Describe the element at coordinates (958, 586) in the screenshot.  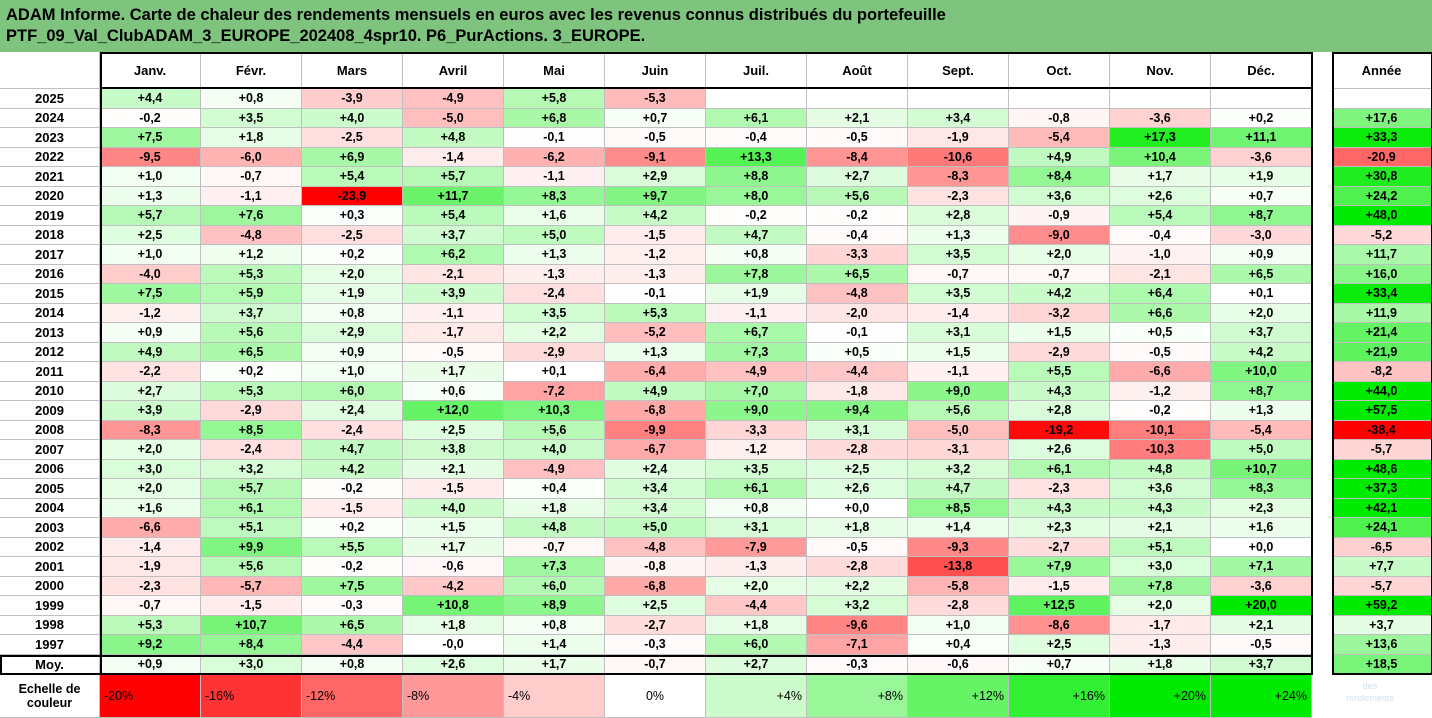
I see `month-cell: -5,8` at that location.